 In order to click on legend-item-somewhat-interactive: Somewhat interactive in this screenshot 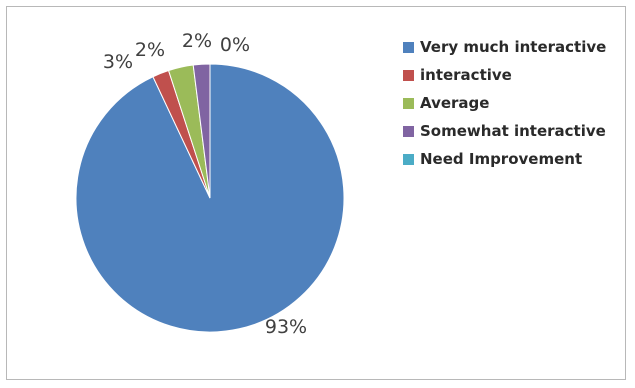, I will do `click(504, 131)`.